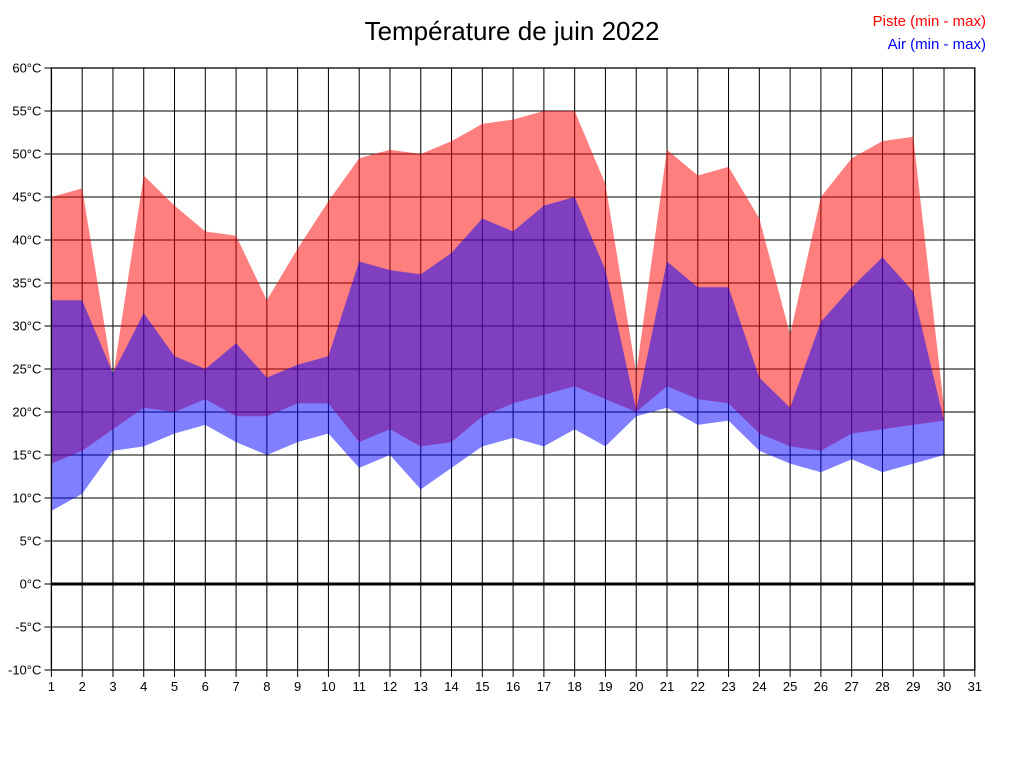 The width and height of the screenshot is (1024, 768). What do you see at coordinates (482, 686) in the screenshot?
I see `x-tick-label: 15` at bounding box center [482, 686].